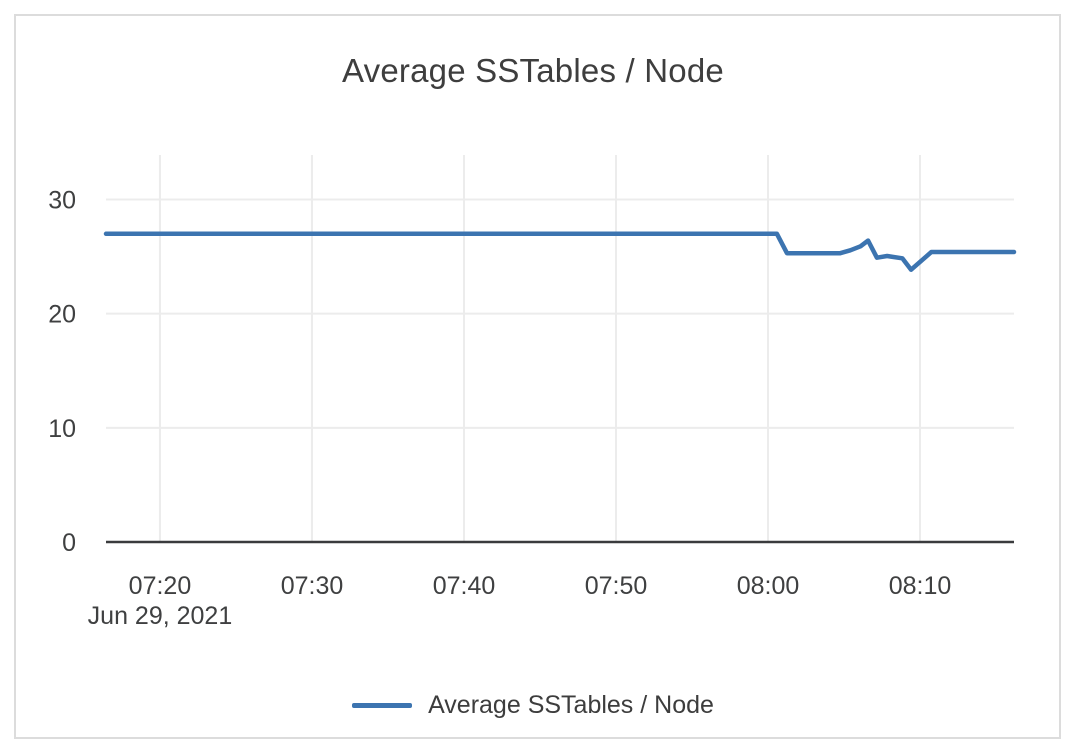 This screenshot has width=1066, height=746. What do you see at coordinates (533, 70) in the screenshot?
I see `chart-title: Average SSTables / Node` at bounding box center [533, 70].